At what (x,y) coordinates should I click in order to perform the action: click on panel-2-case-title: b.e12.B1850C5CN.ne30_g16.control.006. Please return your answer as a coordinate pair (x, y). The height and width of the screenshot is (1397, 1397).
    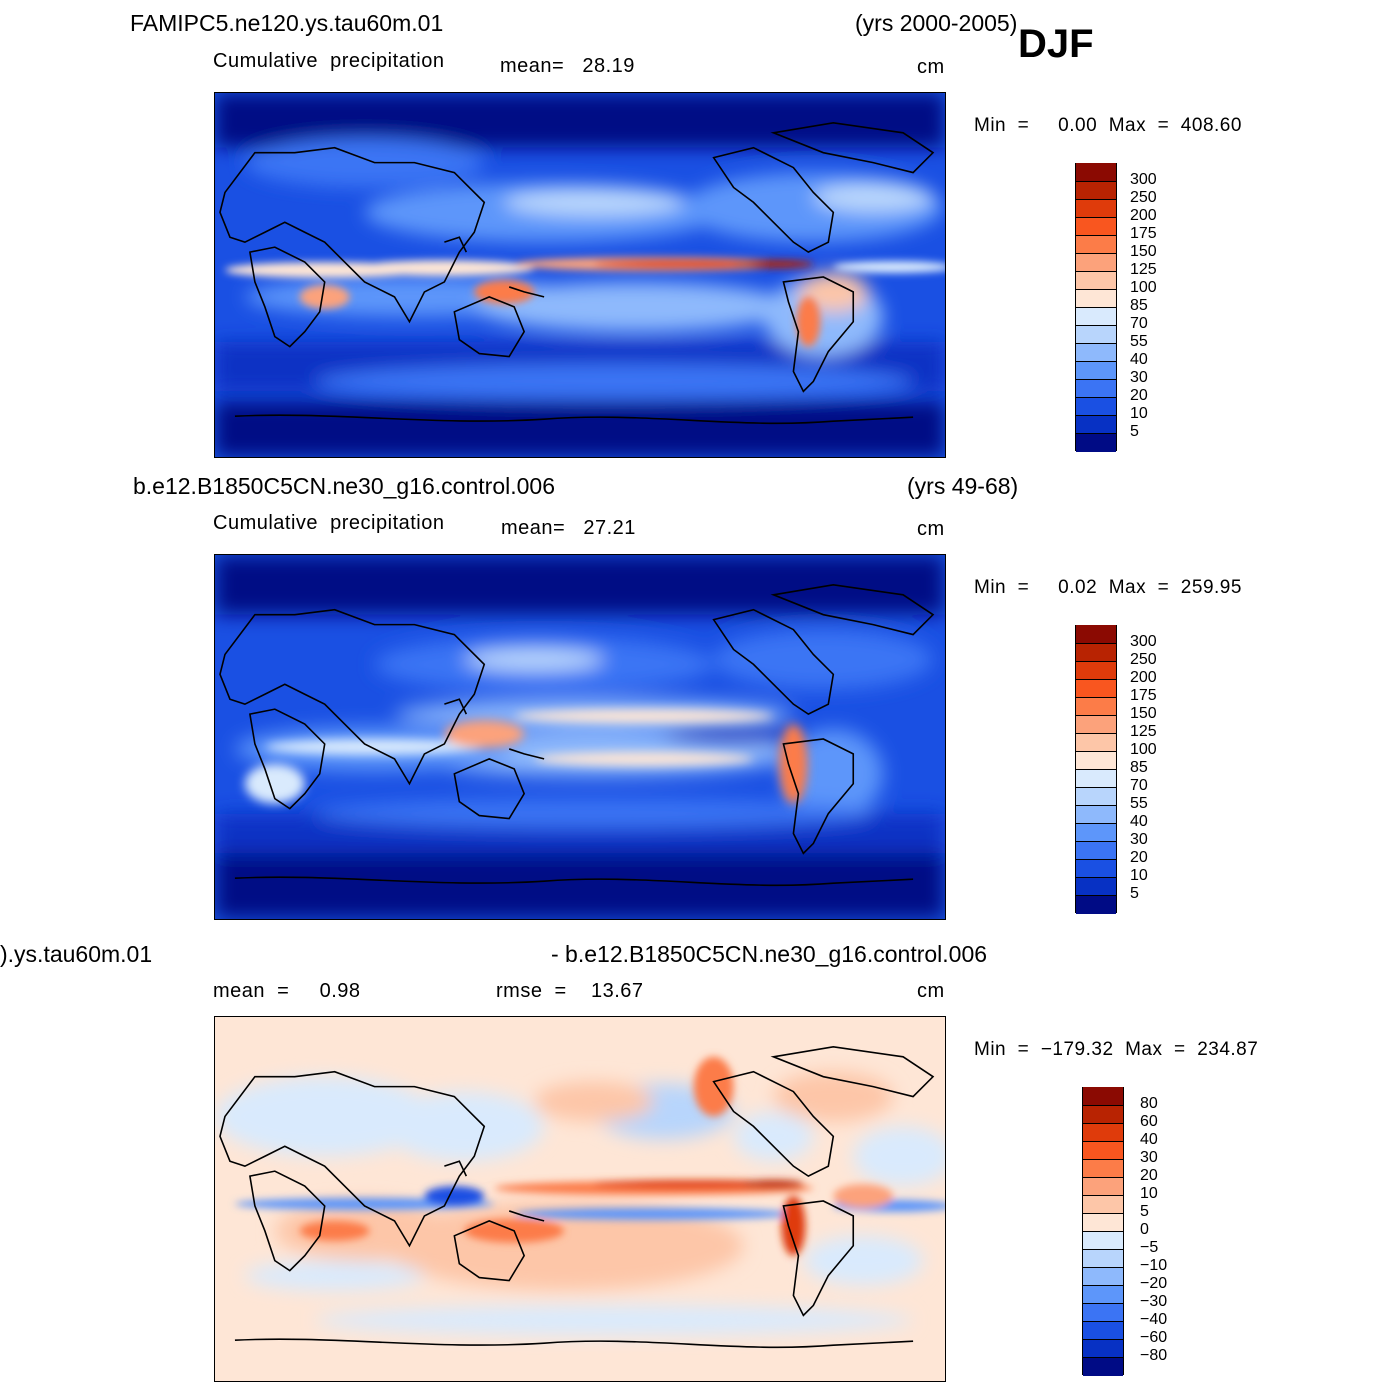
    Looking at the image, I should click on (344, 486).